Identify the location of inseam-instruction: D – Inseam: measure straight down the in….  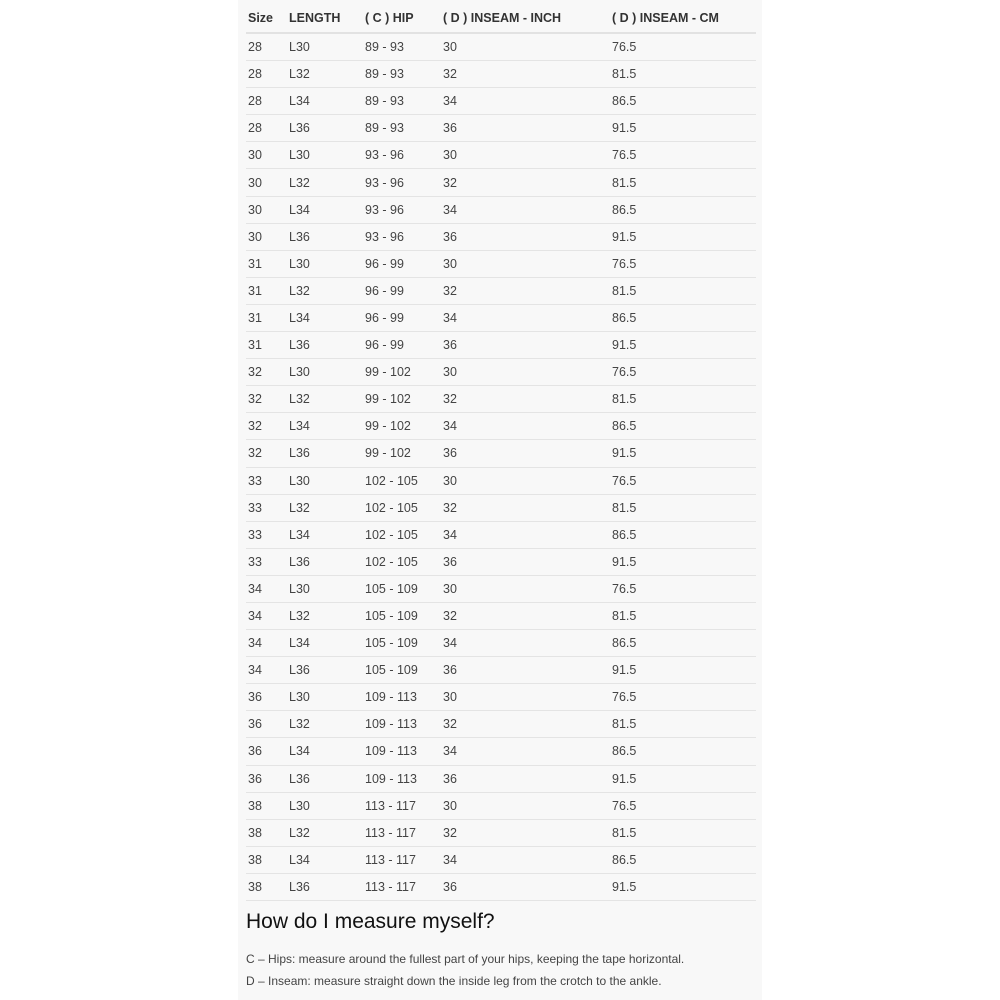
(454, 981).